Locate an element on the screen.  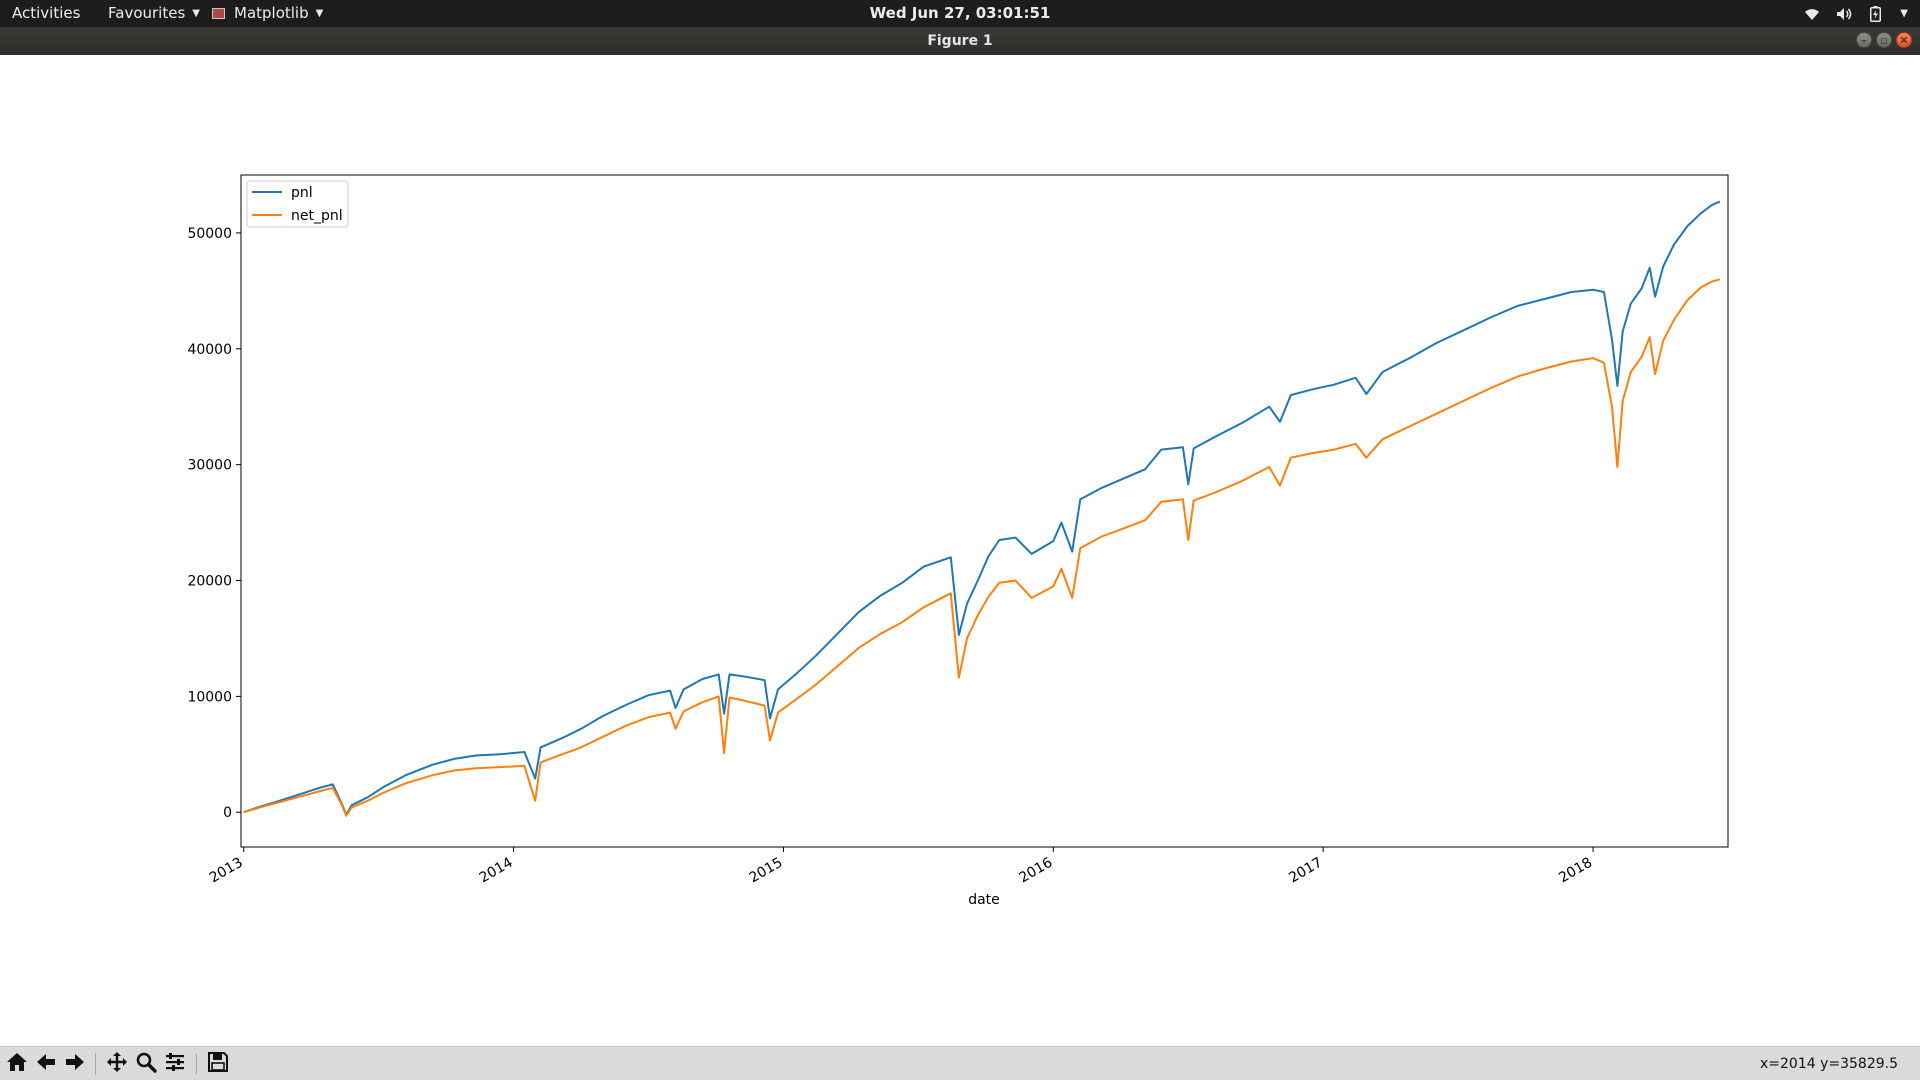
minimize-button: – is located at coordinates (1864, 40).